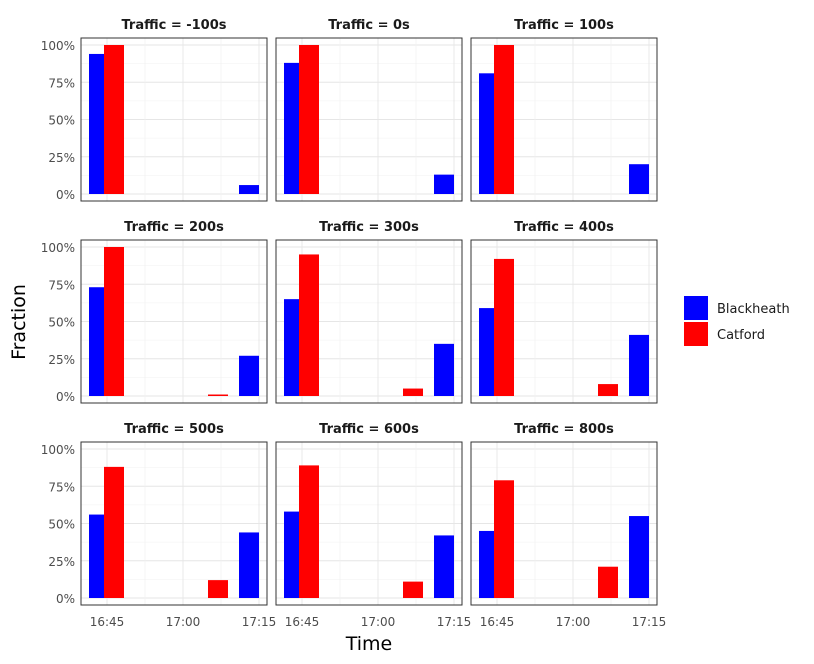  What do you see at coordinates (174, 429) in the screenshot?
I see `facet-title: Traffic = 500s` at bounding box center [174, 429].